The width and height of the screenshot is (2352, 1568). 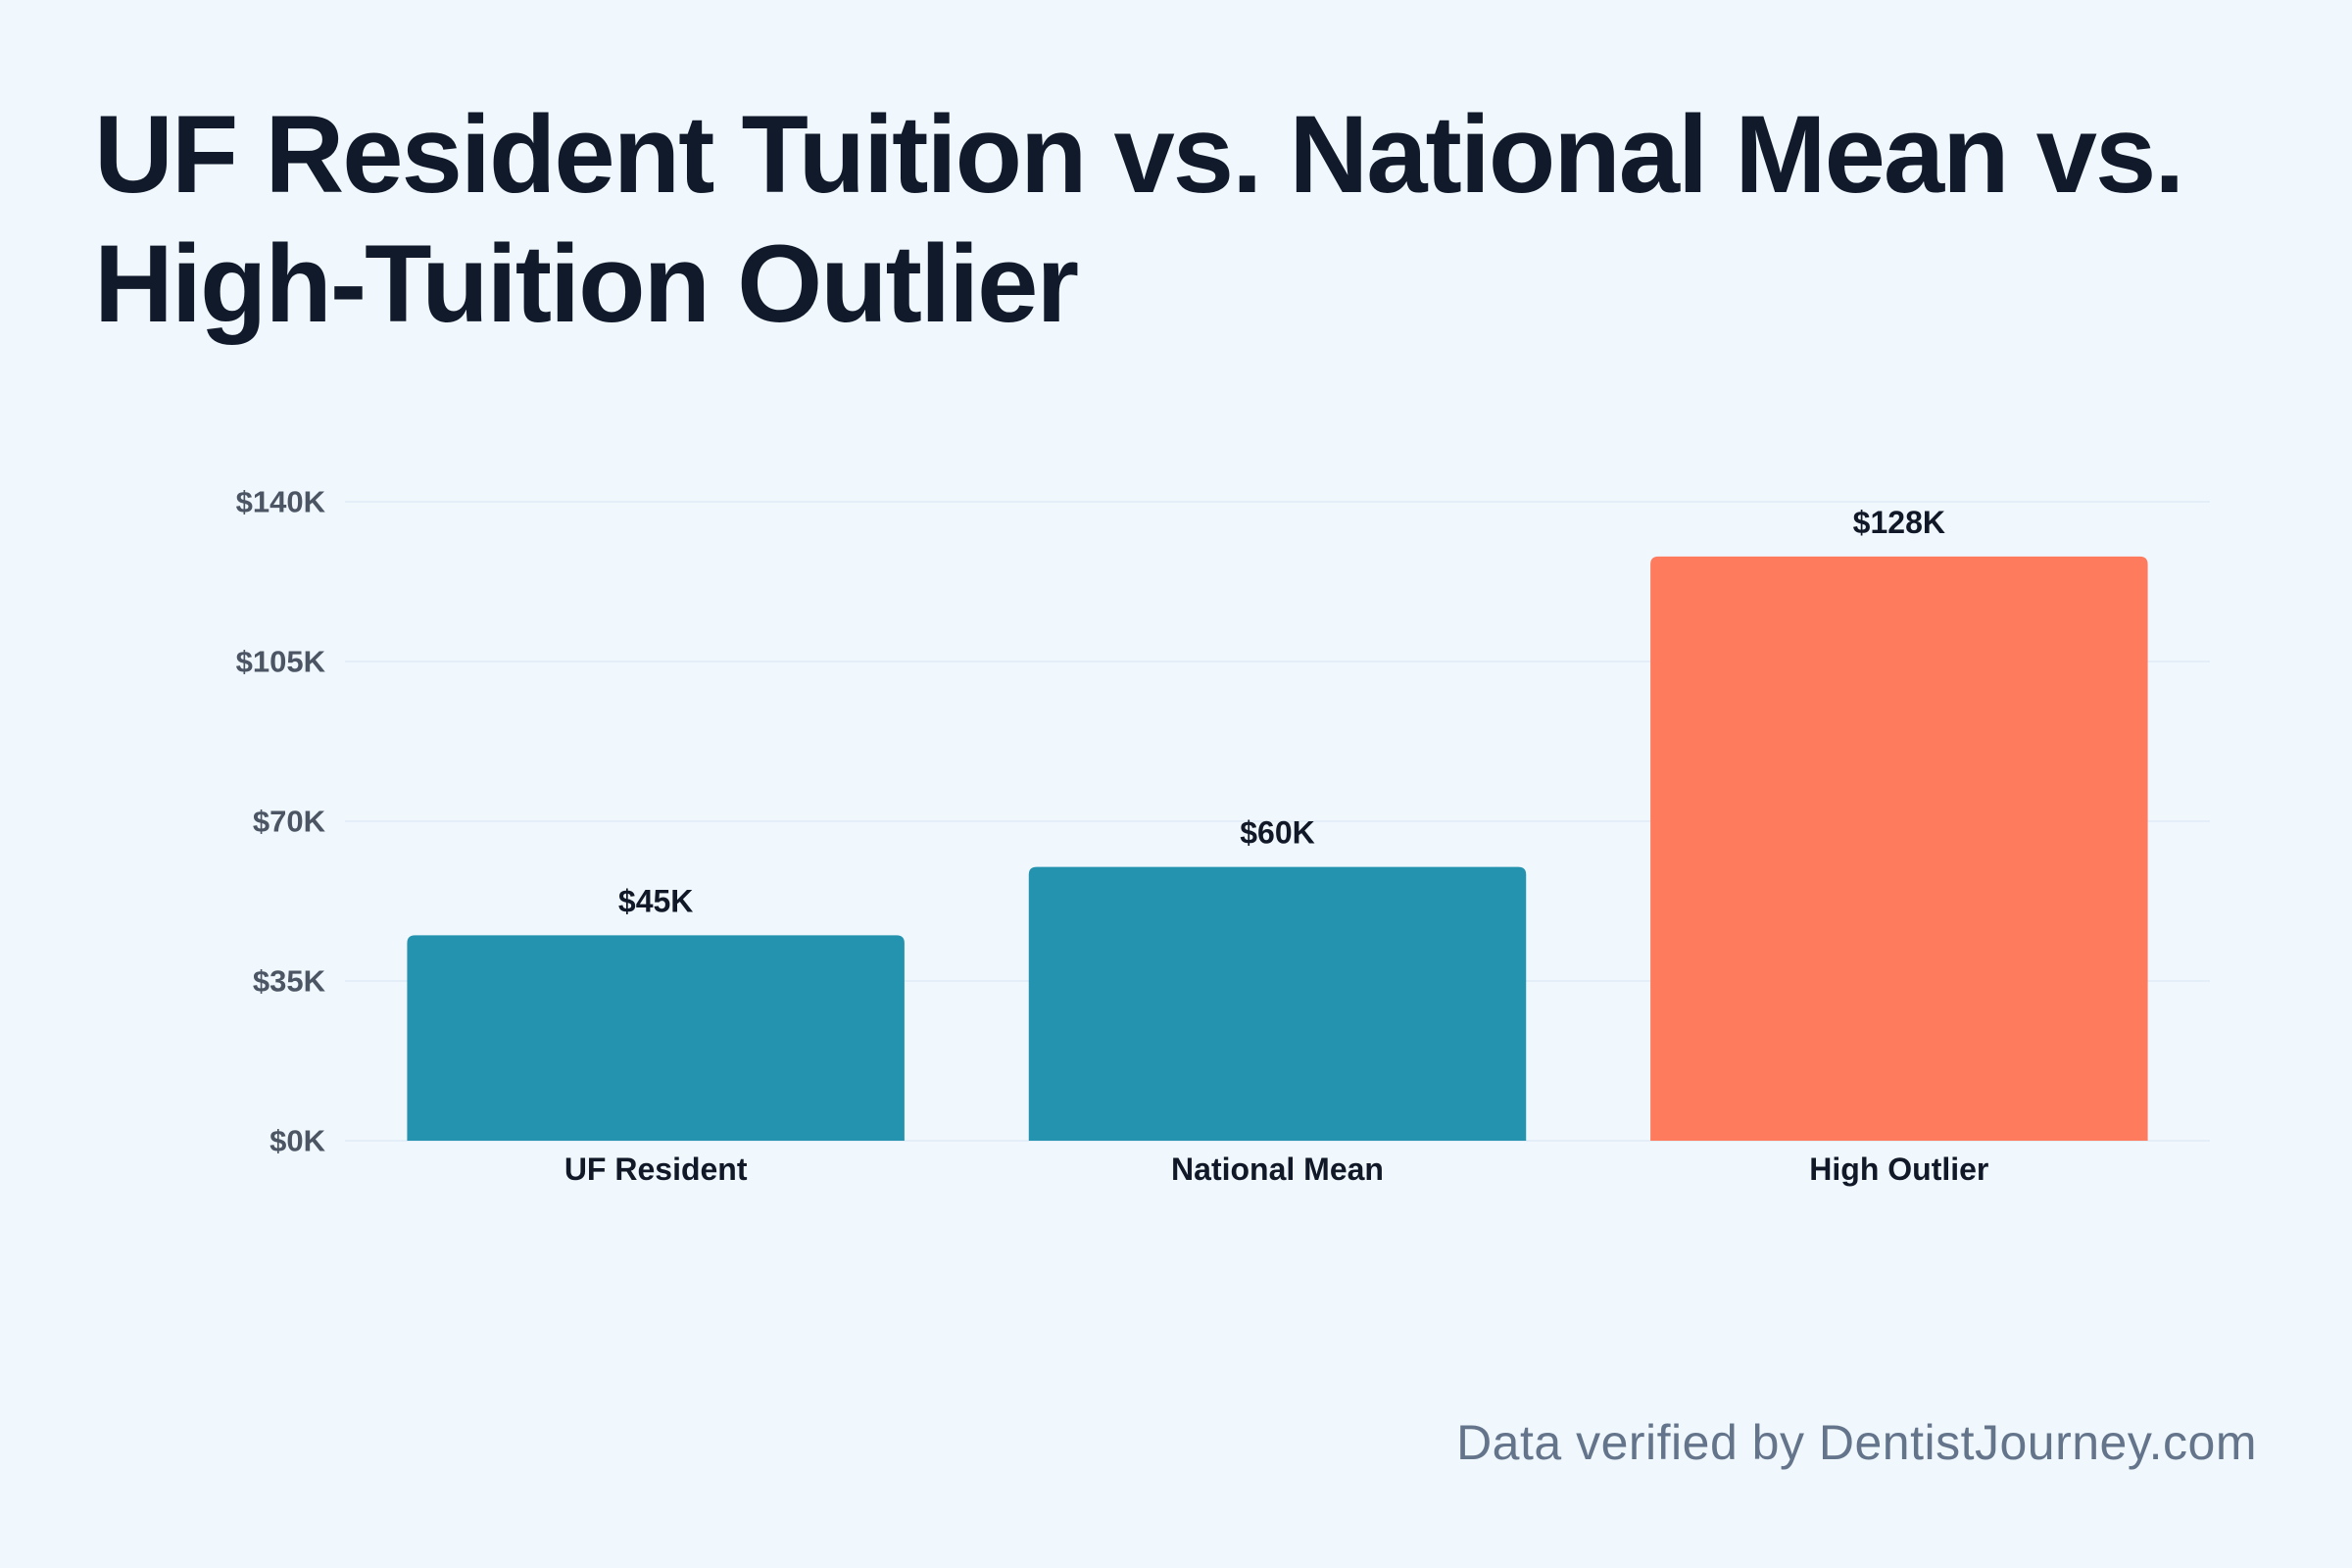 I want to click on y-tick-label: $105K, so click(x=281, y=662).